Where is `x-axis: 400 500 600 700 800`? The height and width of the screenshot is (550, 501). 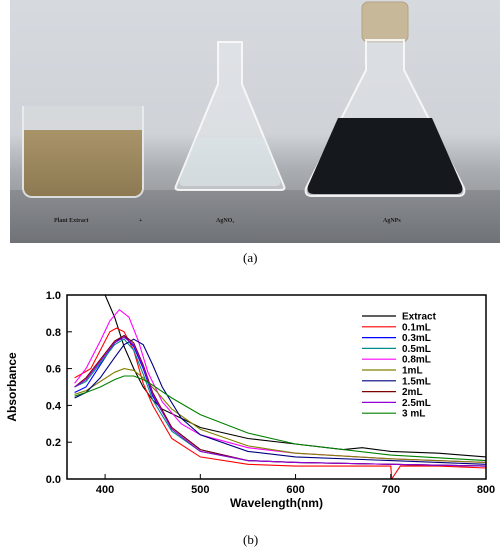
x-axis: 400 500 600 700 800 is located at coordinates (295, 485).